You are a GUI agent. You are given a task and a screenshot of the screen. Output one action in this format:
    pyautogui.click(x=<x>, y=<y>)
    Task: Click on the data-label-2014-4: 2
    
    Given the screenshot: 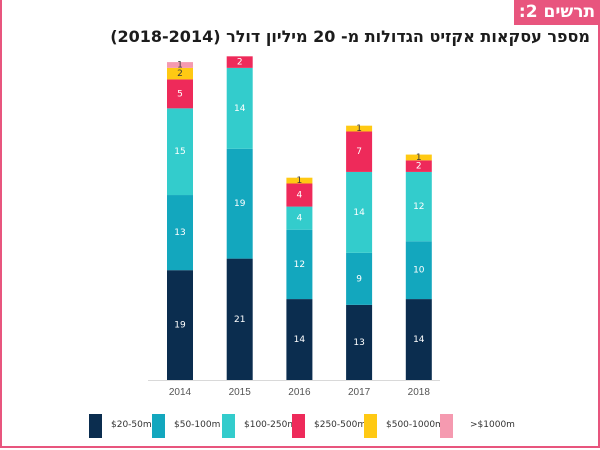 What is the action you would take?
    pyautogui.click(x=180, y=74)
    